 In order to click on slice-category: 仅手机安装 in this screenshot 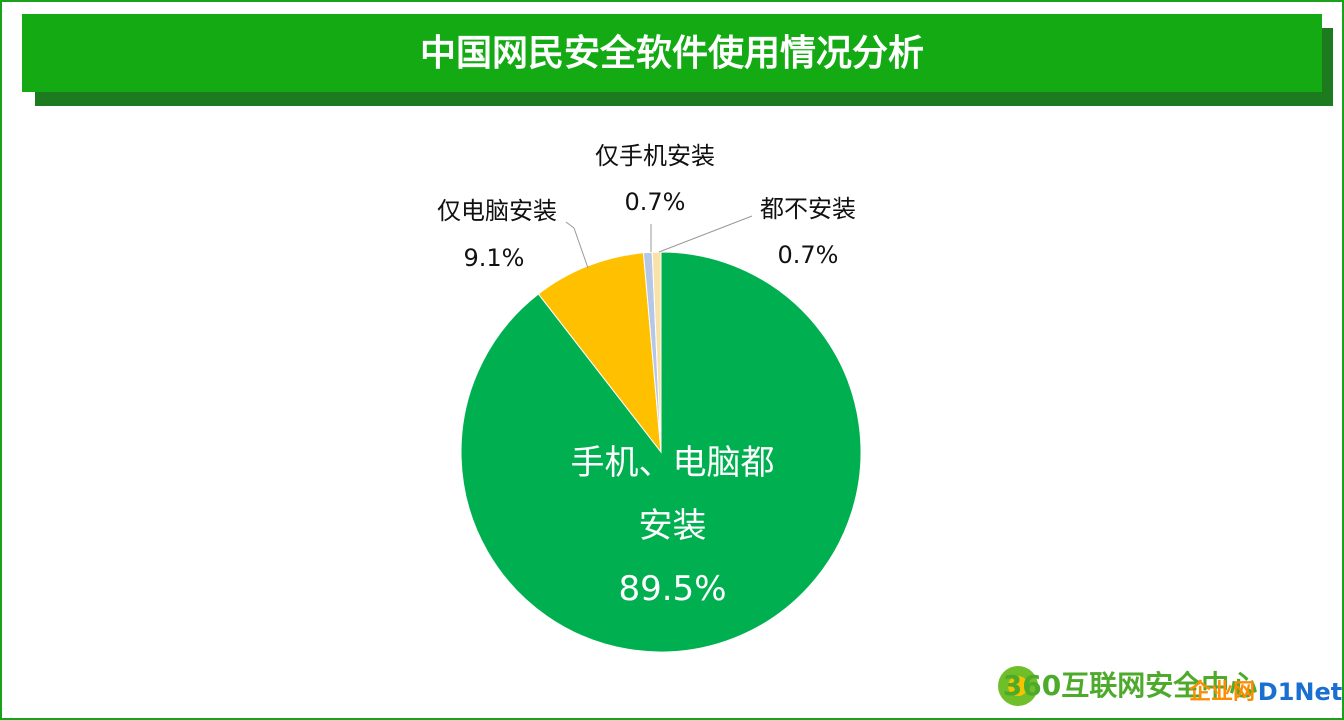, I will do `click(655, 156)`.